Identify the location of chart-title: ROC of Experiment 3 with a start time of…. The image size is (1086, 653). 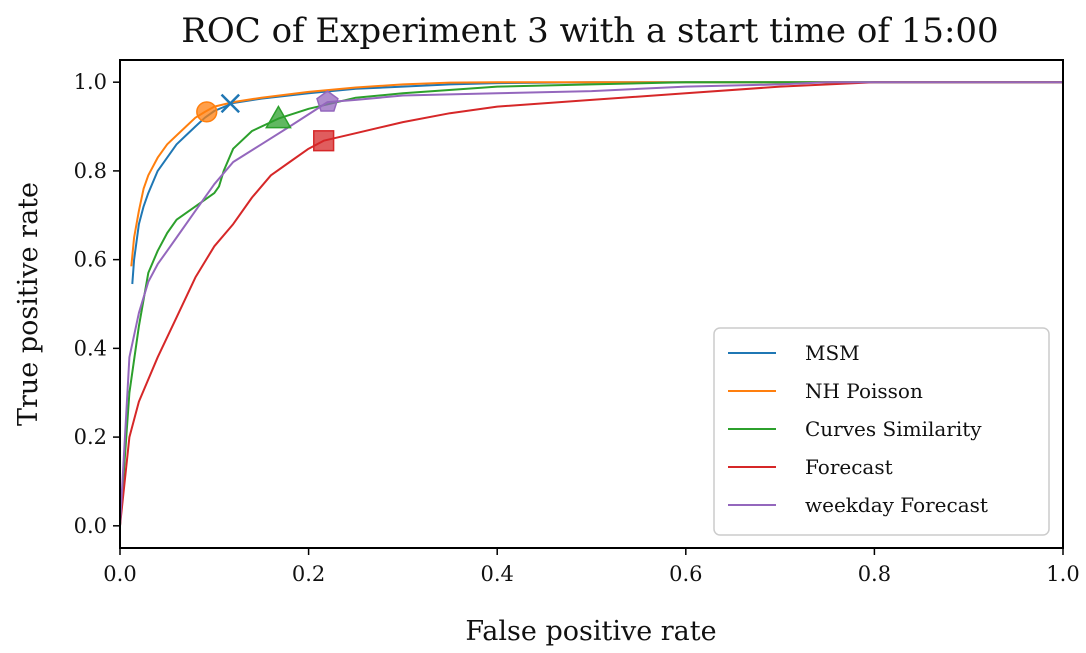
(589, 31).